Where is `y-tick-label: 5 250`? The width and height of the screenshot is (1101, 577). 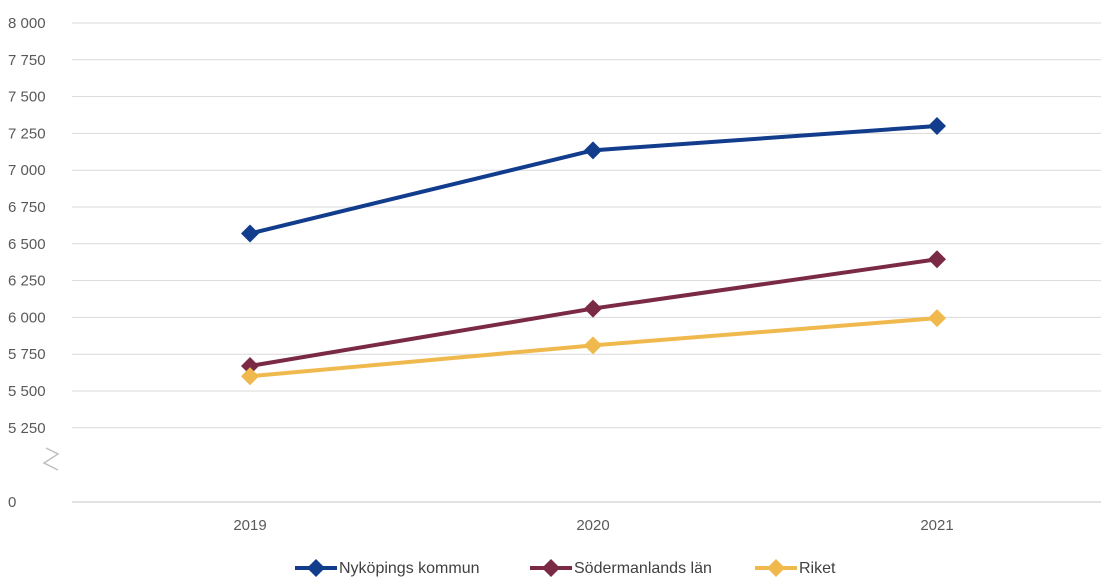 y-tick-label: 5 250 is located at coordinates (27, 428).